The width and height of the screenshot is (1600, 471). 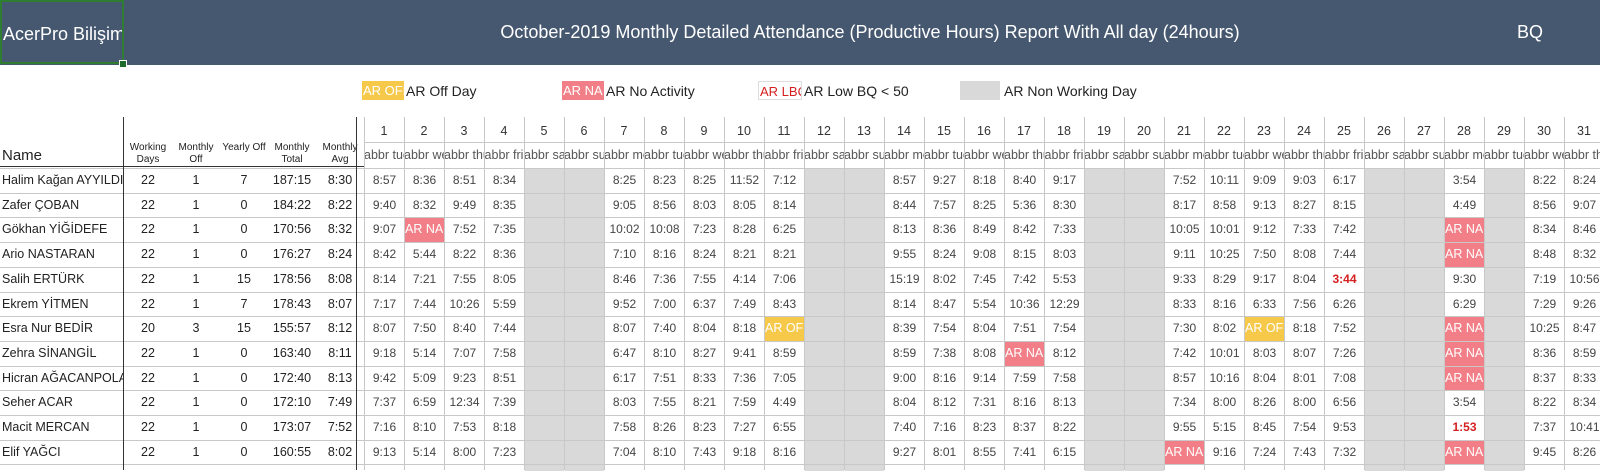 What do you see at coordinates (1064, 204) in the screenshot?
I see `attendance-cell: 8:30` at bounding box center [1064, 204].